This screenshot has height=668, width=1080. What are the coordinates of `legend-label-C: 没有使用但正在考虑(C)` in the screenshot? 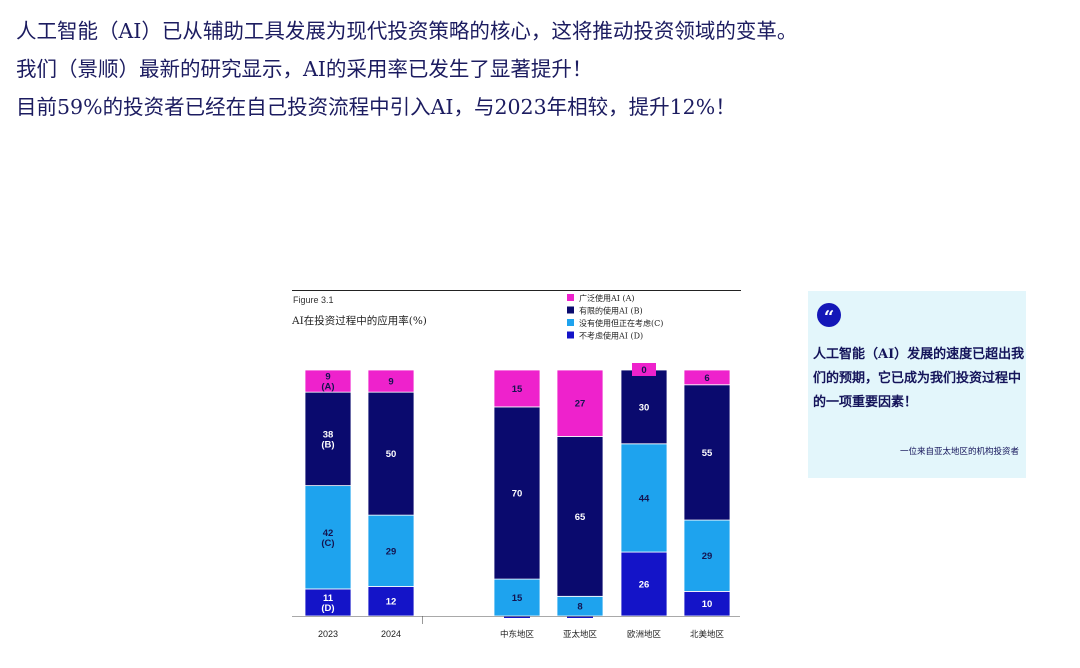 It's located at (621, 323).